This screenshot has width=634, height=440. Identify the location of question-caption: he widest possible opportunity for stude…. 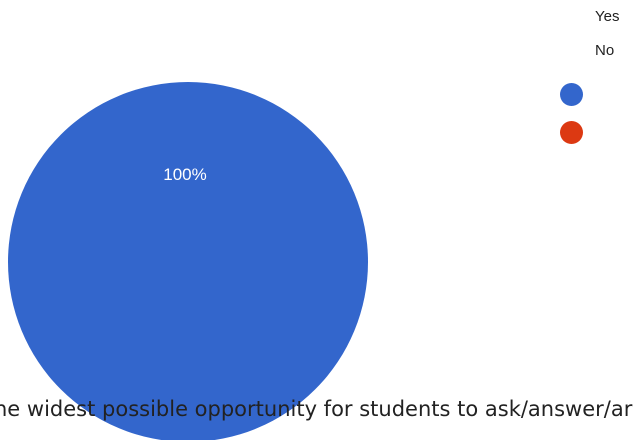
(316, 409).